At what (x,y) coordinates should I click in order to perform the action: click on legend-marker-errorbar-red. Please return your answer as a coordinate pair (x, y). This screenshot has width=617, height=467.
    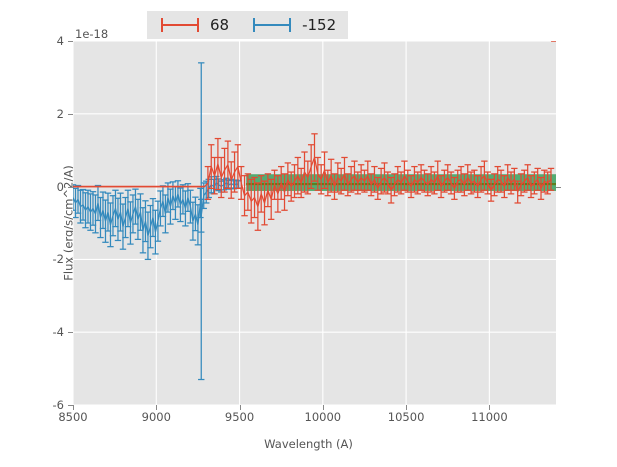
    Looking at the image, I should click on (180, 25).